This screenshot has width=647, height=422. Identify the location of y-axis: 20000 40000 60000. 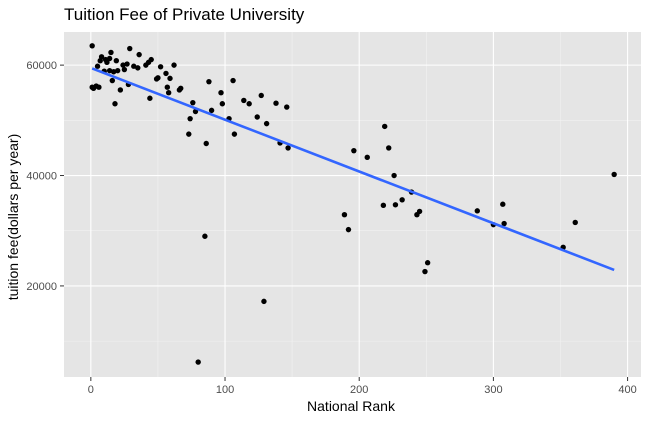
(45, 176).